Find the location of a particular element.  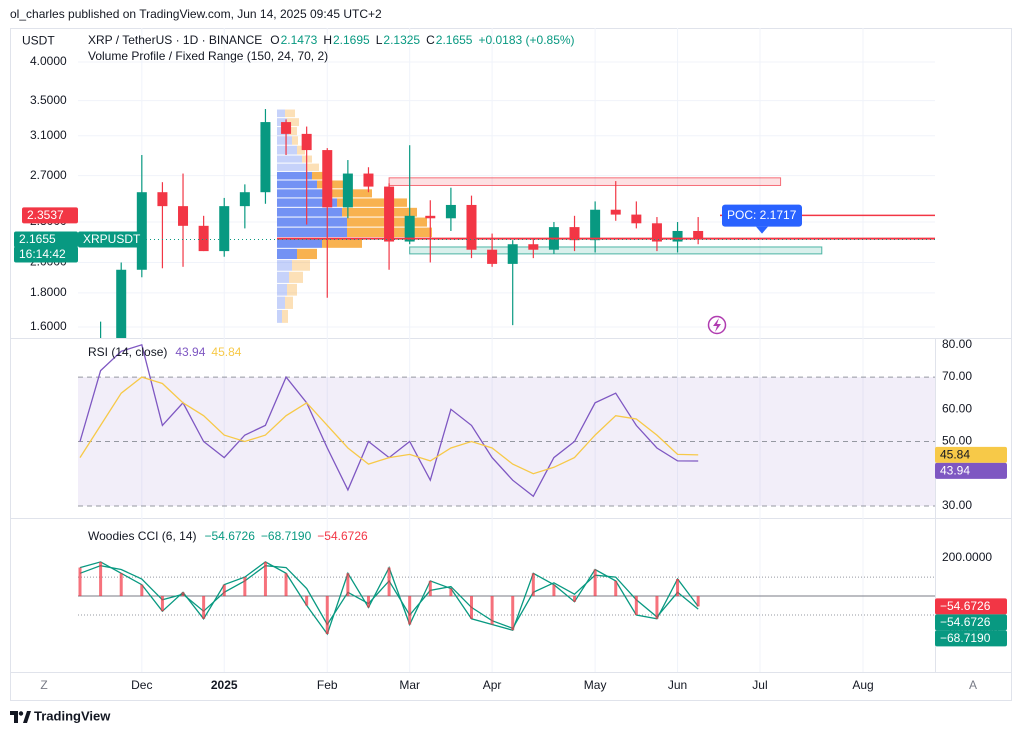

countdown-label: 16:14:42 is located at coordinates (42, 254).